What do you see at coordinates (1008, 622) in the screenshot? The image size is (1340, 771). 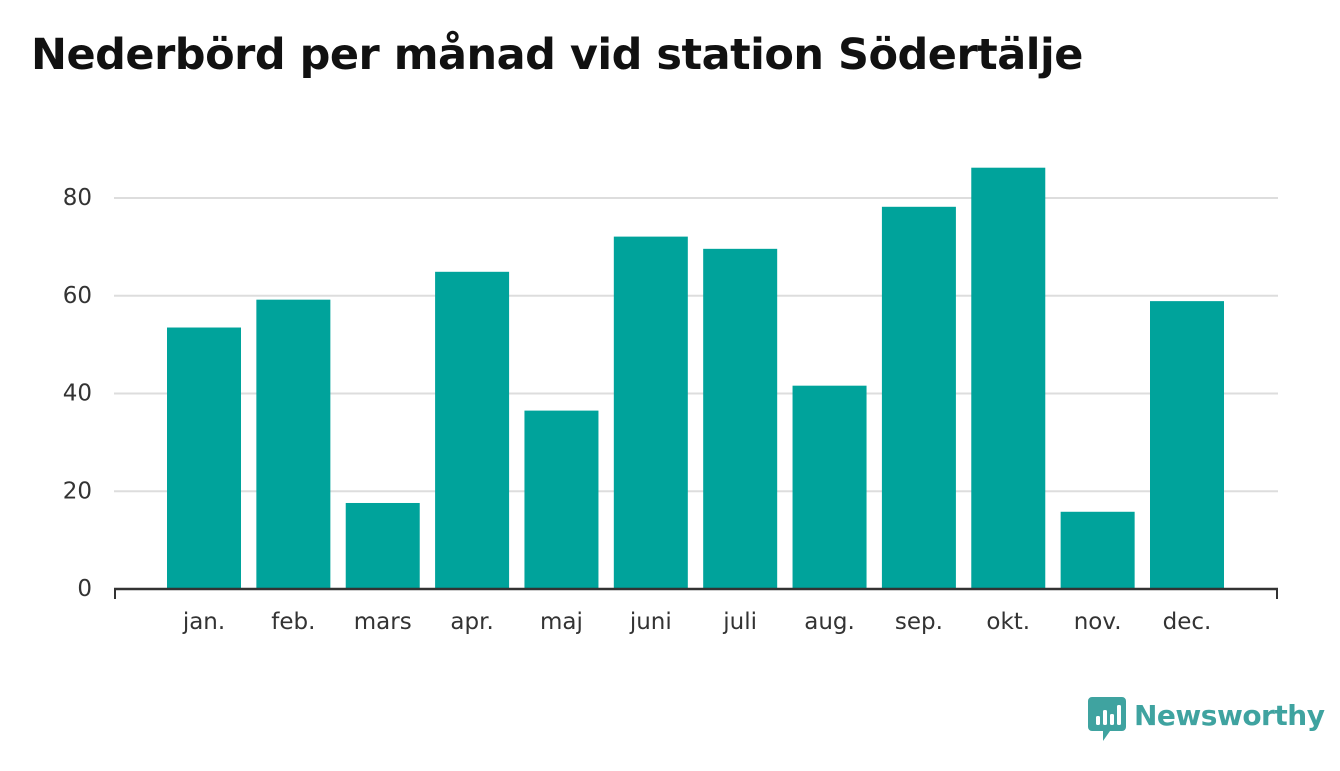 I see `x-tick-label: okt.` at bounding box center [1008, 622].